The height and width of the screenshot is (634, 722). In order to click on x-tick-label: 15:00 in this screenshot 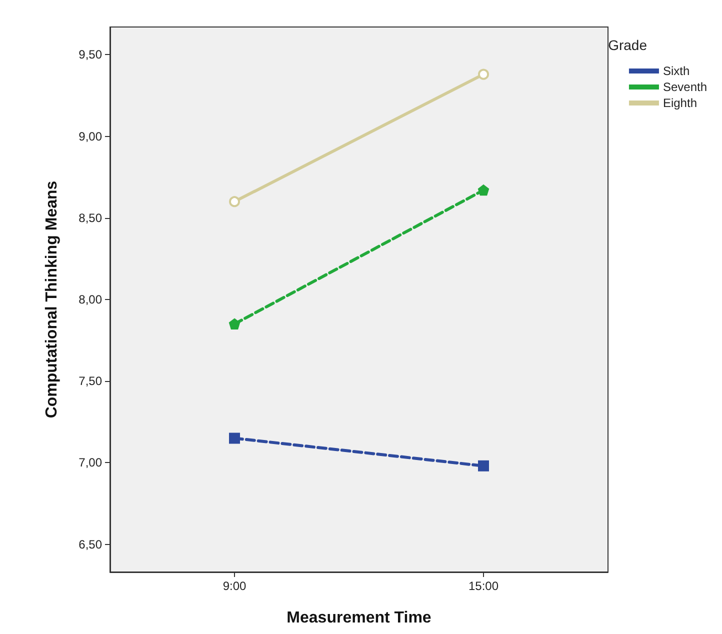, I will do `click(483, 586)`.